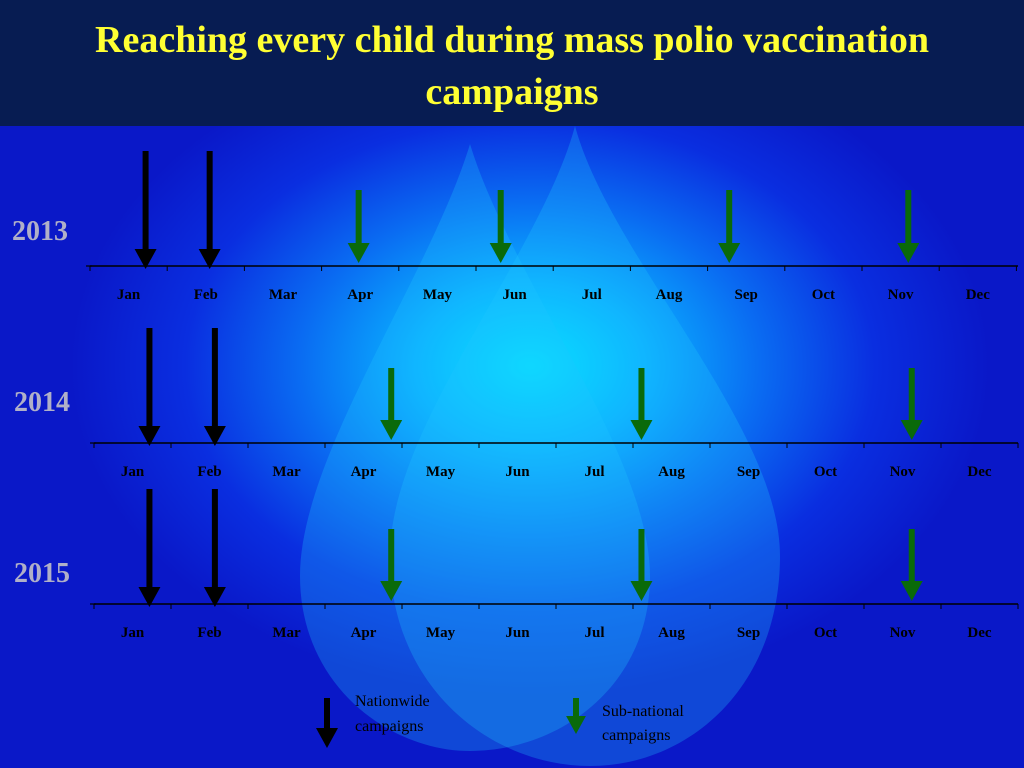 This screenshot has height=768, width=1024. I want to click on year-label: 2015, so click(42, 573).